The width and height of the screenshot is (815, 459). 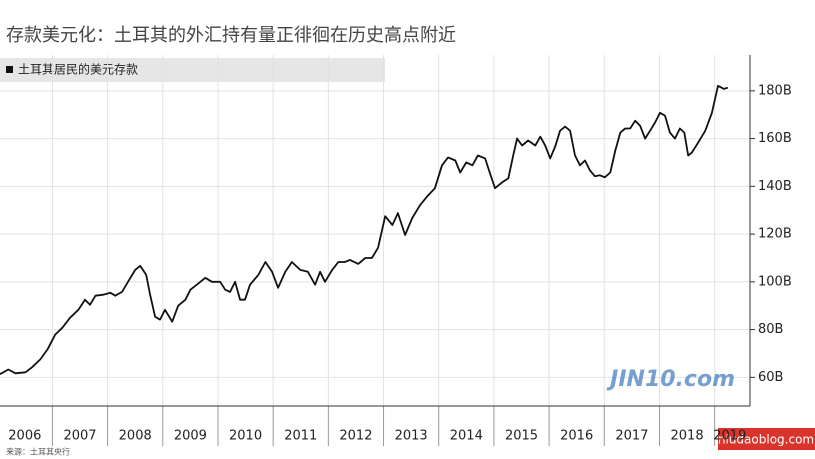 What do you see at coordinates (245, 436) in the screenshot?
I see `x-tick-label: 2010` at bounding box center [245, 436].